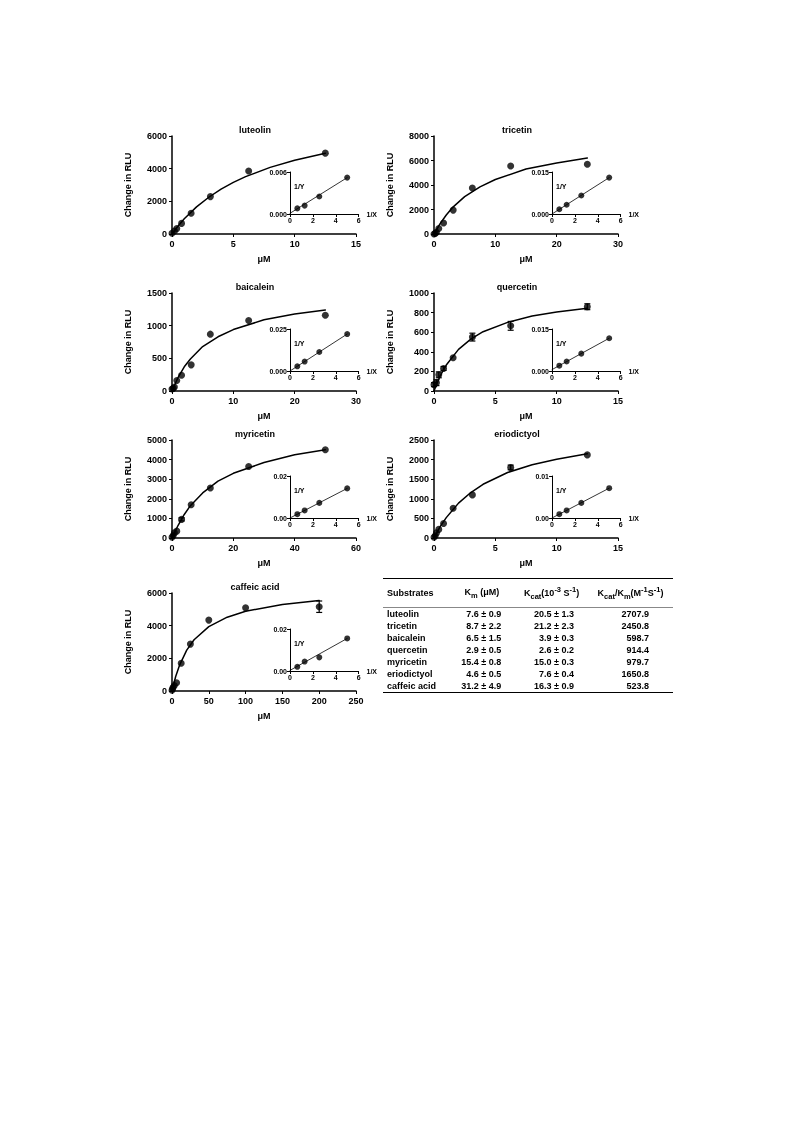 The width and height of the screenshot is (793, 1121). Describe the element at coordinates (156, 440) in the screenshot. I see `y-tick-label: 5000` at that location.